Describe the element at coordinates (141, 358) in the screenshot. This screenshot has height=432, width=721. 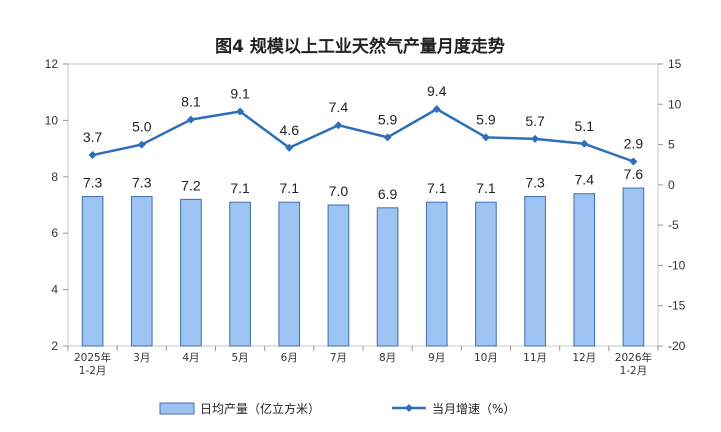
I see `x-tick-label: 3月` at that location.